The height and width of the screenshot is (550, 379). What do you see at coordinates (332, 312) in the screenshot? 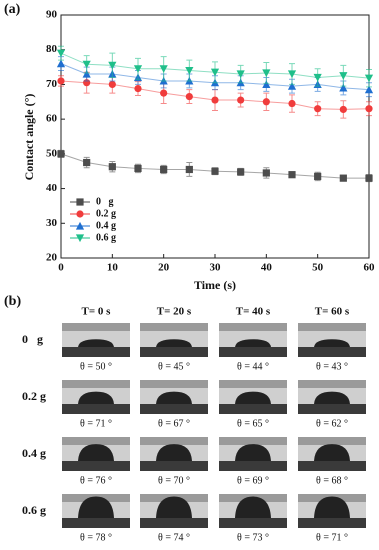
I see `column-header: T= 60 s` at bounding box center [332, 312].